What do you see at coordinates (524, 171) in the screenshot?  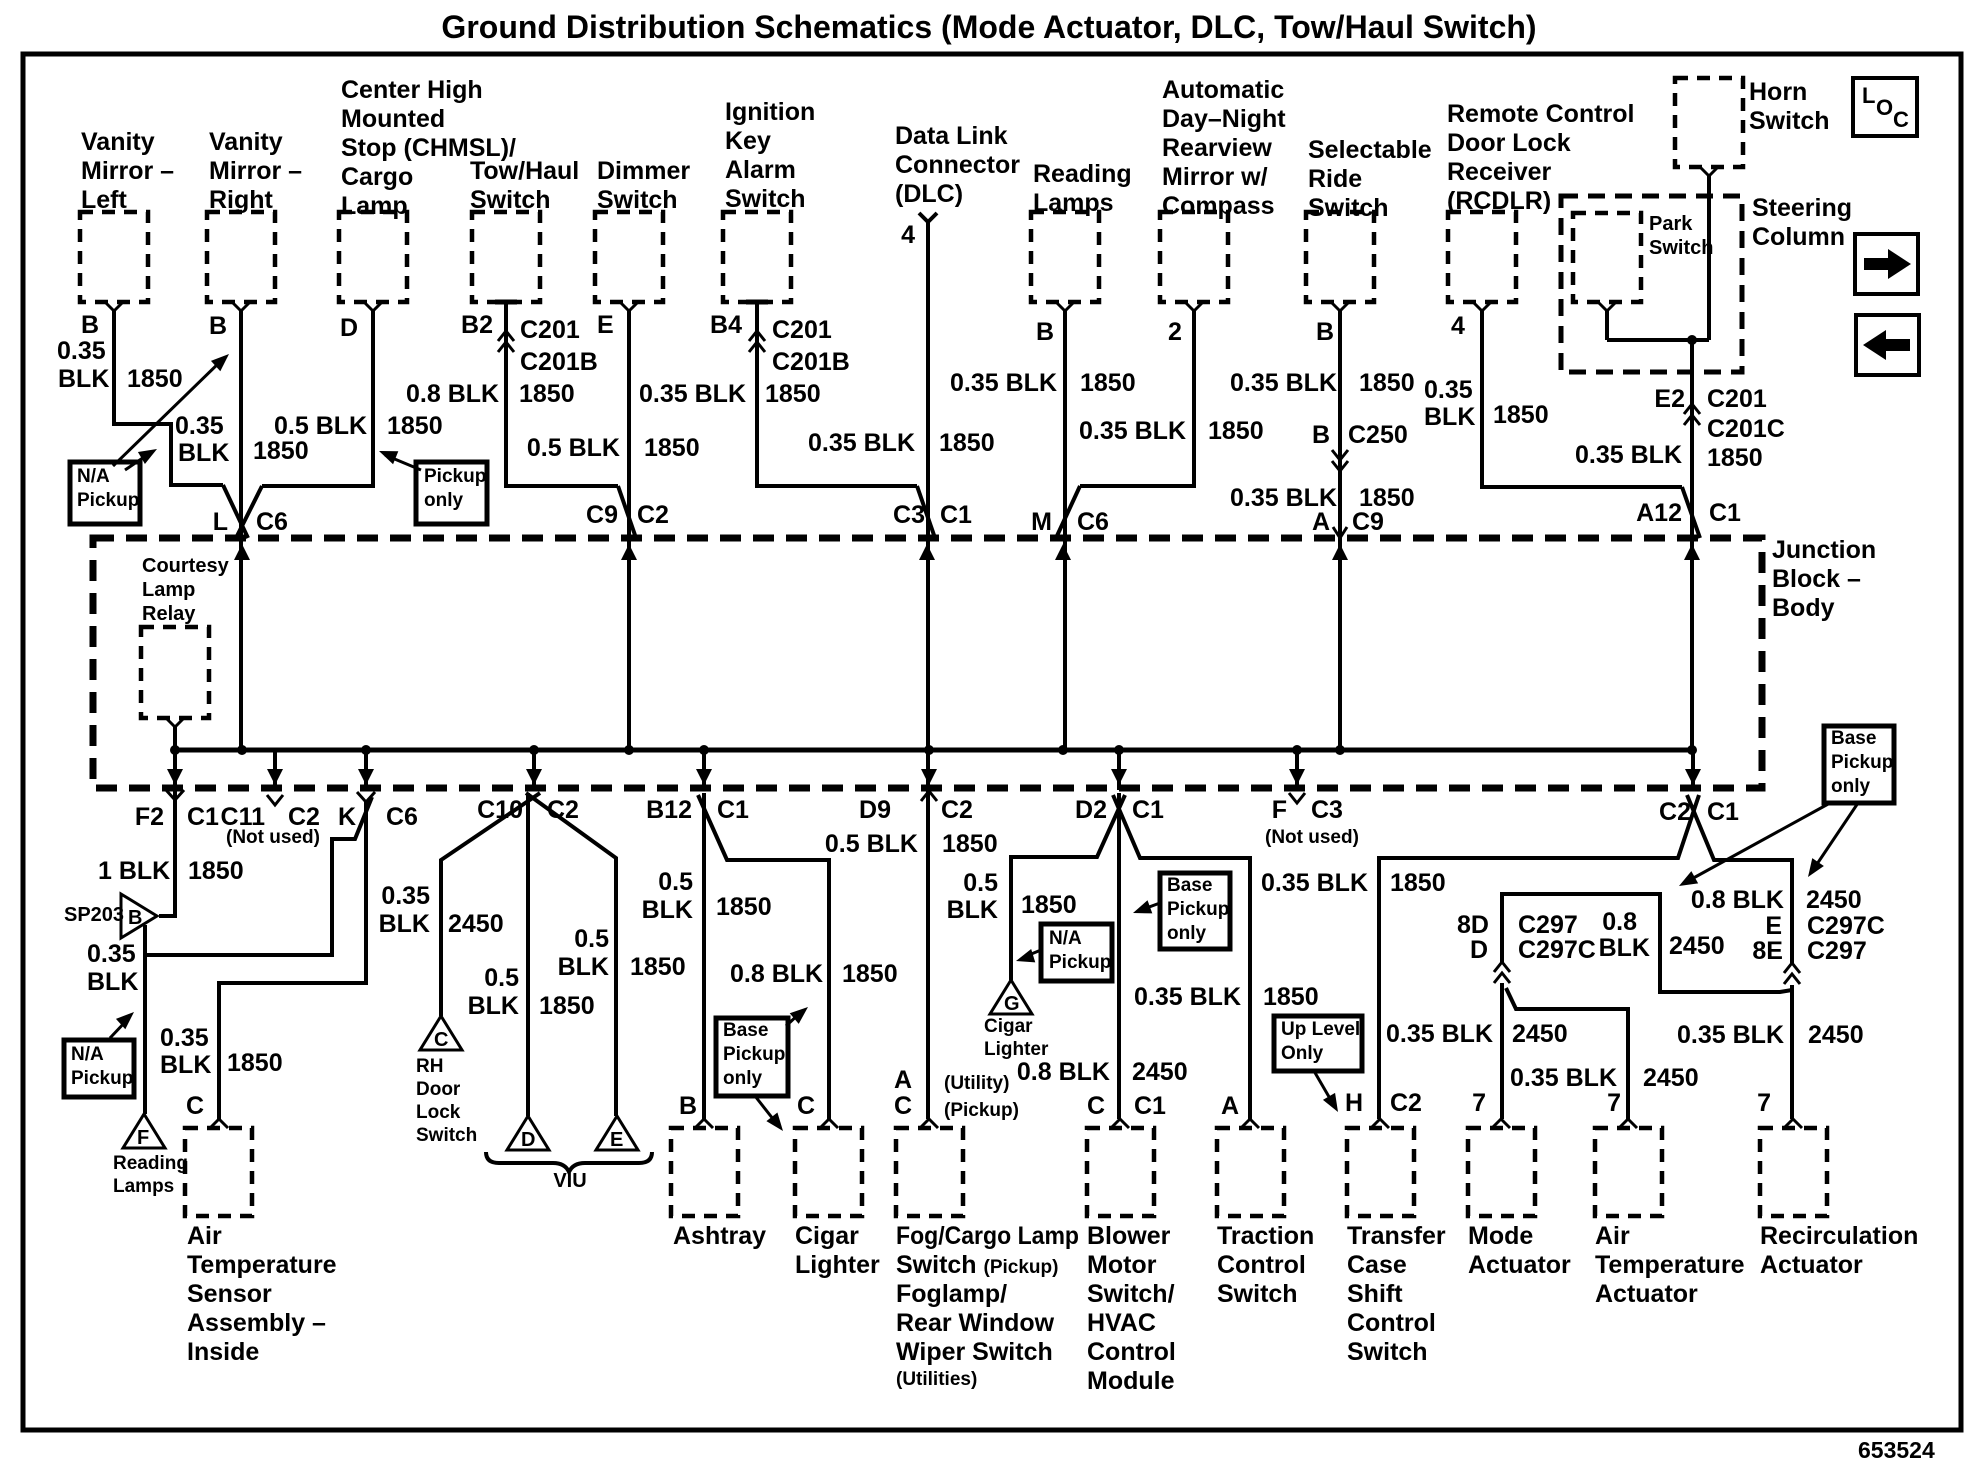 I see `svg-text: Tow/Haul` at bounding box center [524, 171].